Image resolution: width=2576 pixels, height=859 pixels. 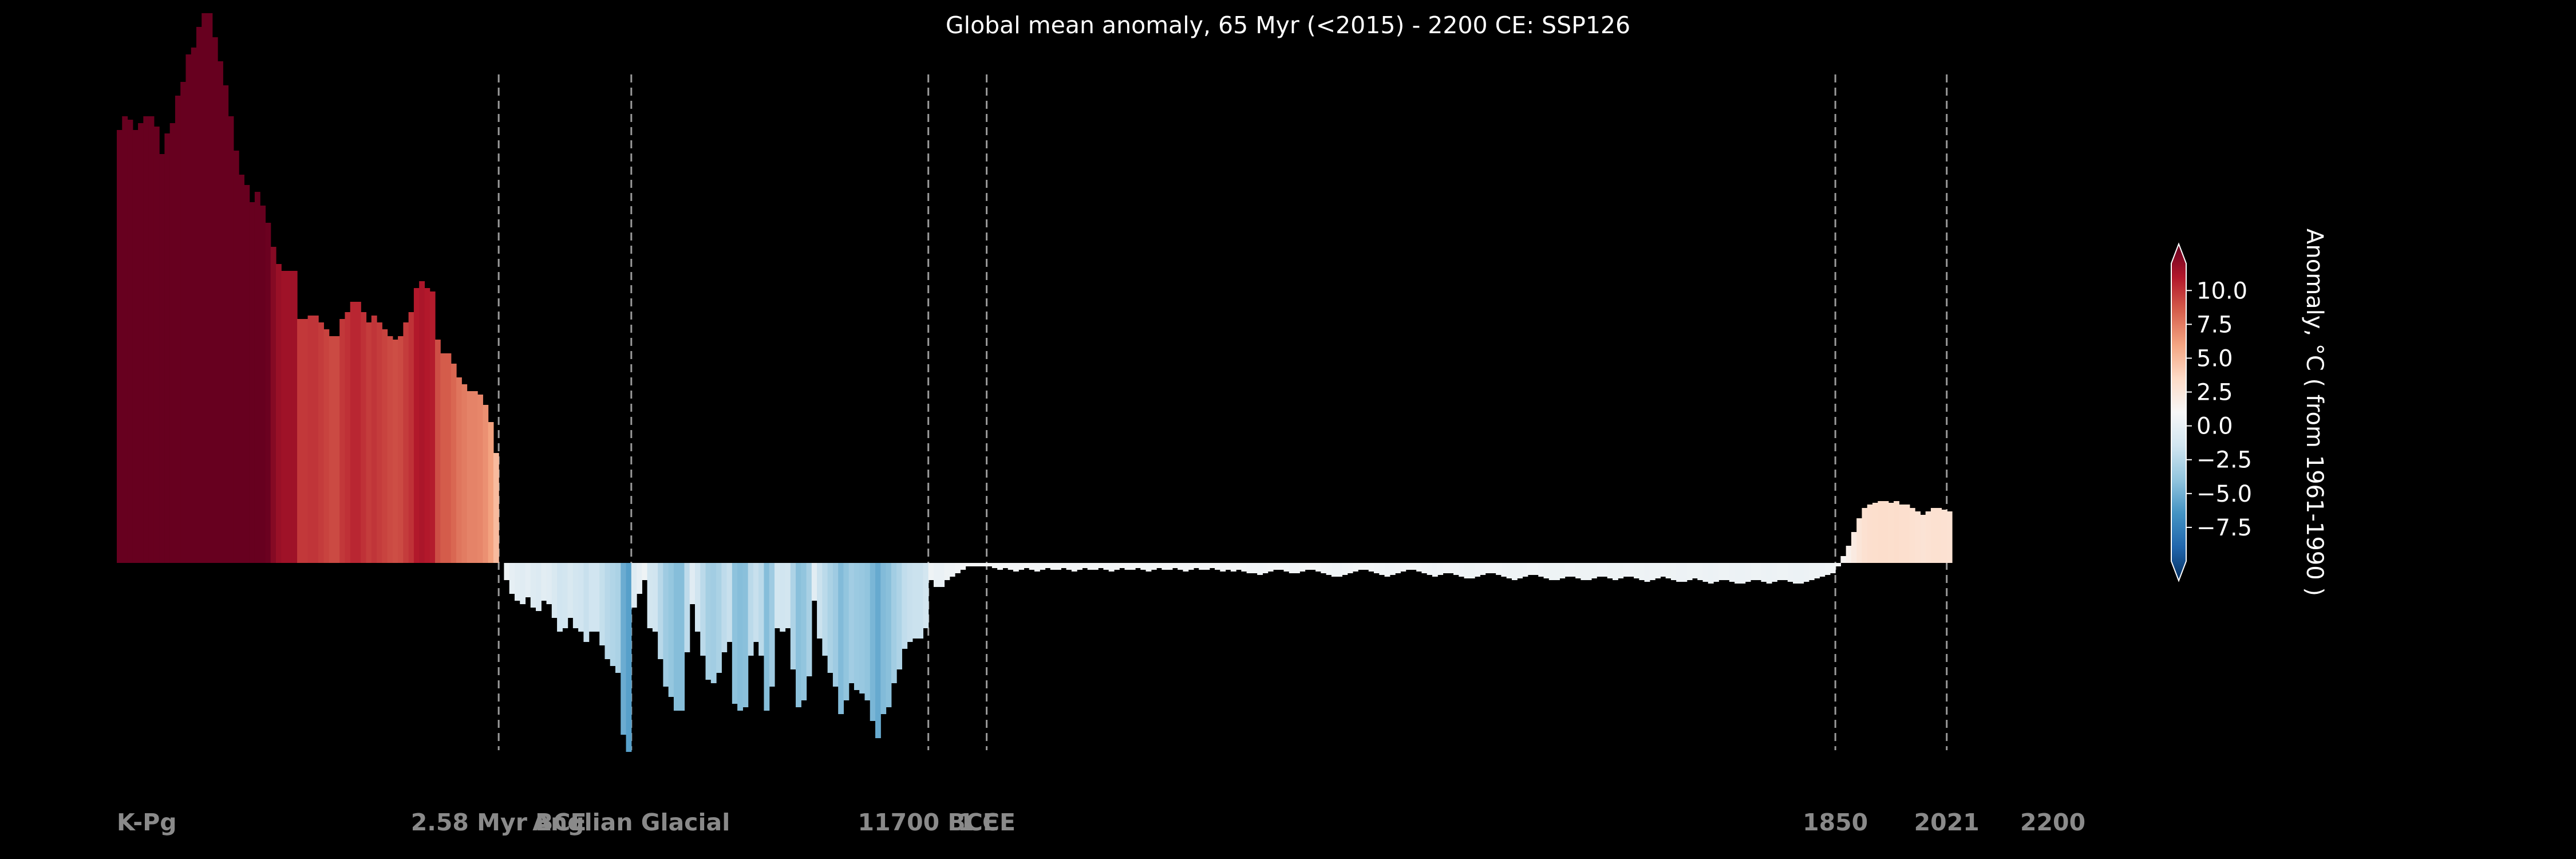 What do you see at coordinates (2214, 325) in the screenshot?
I see `colorbar-tick-label: 7.5` at bounding box center [2214, 325].